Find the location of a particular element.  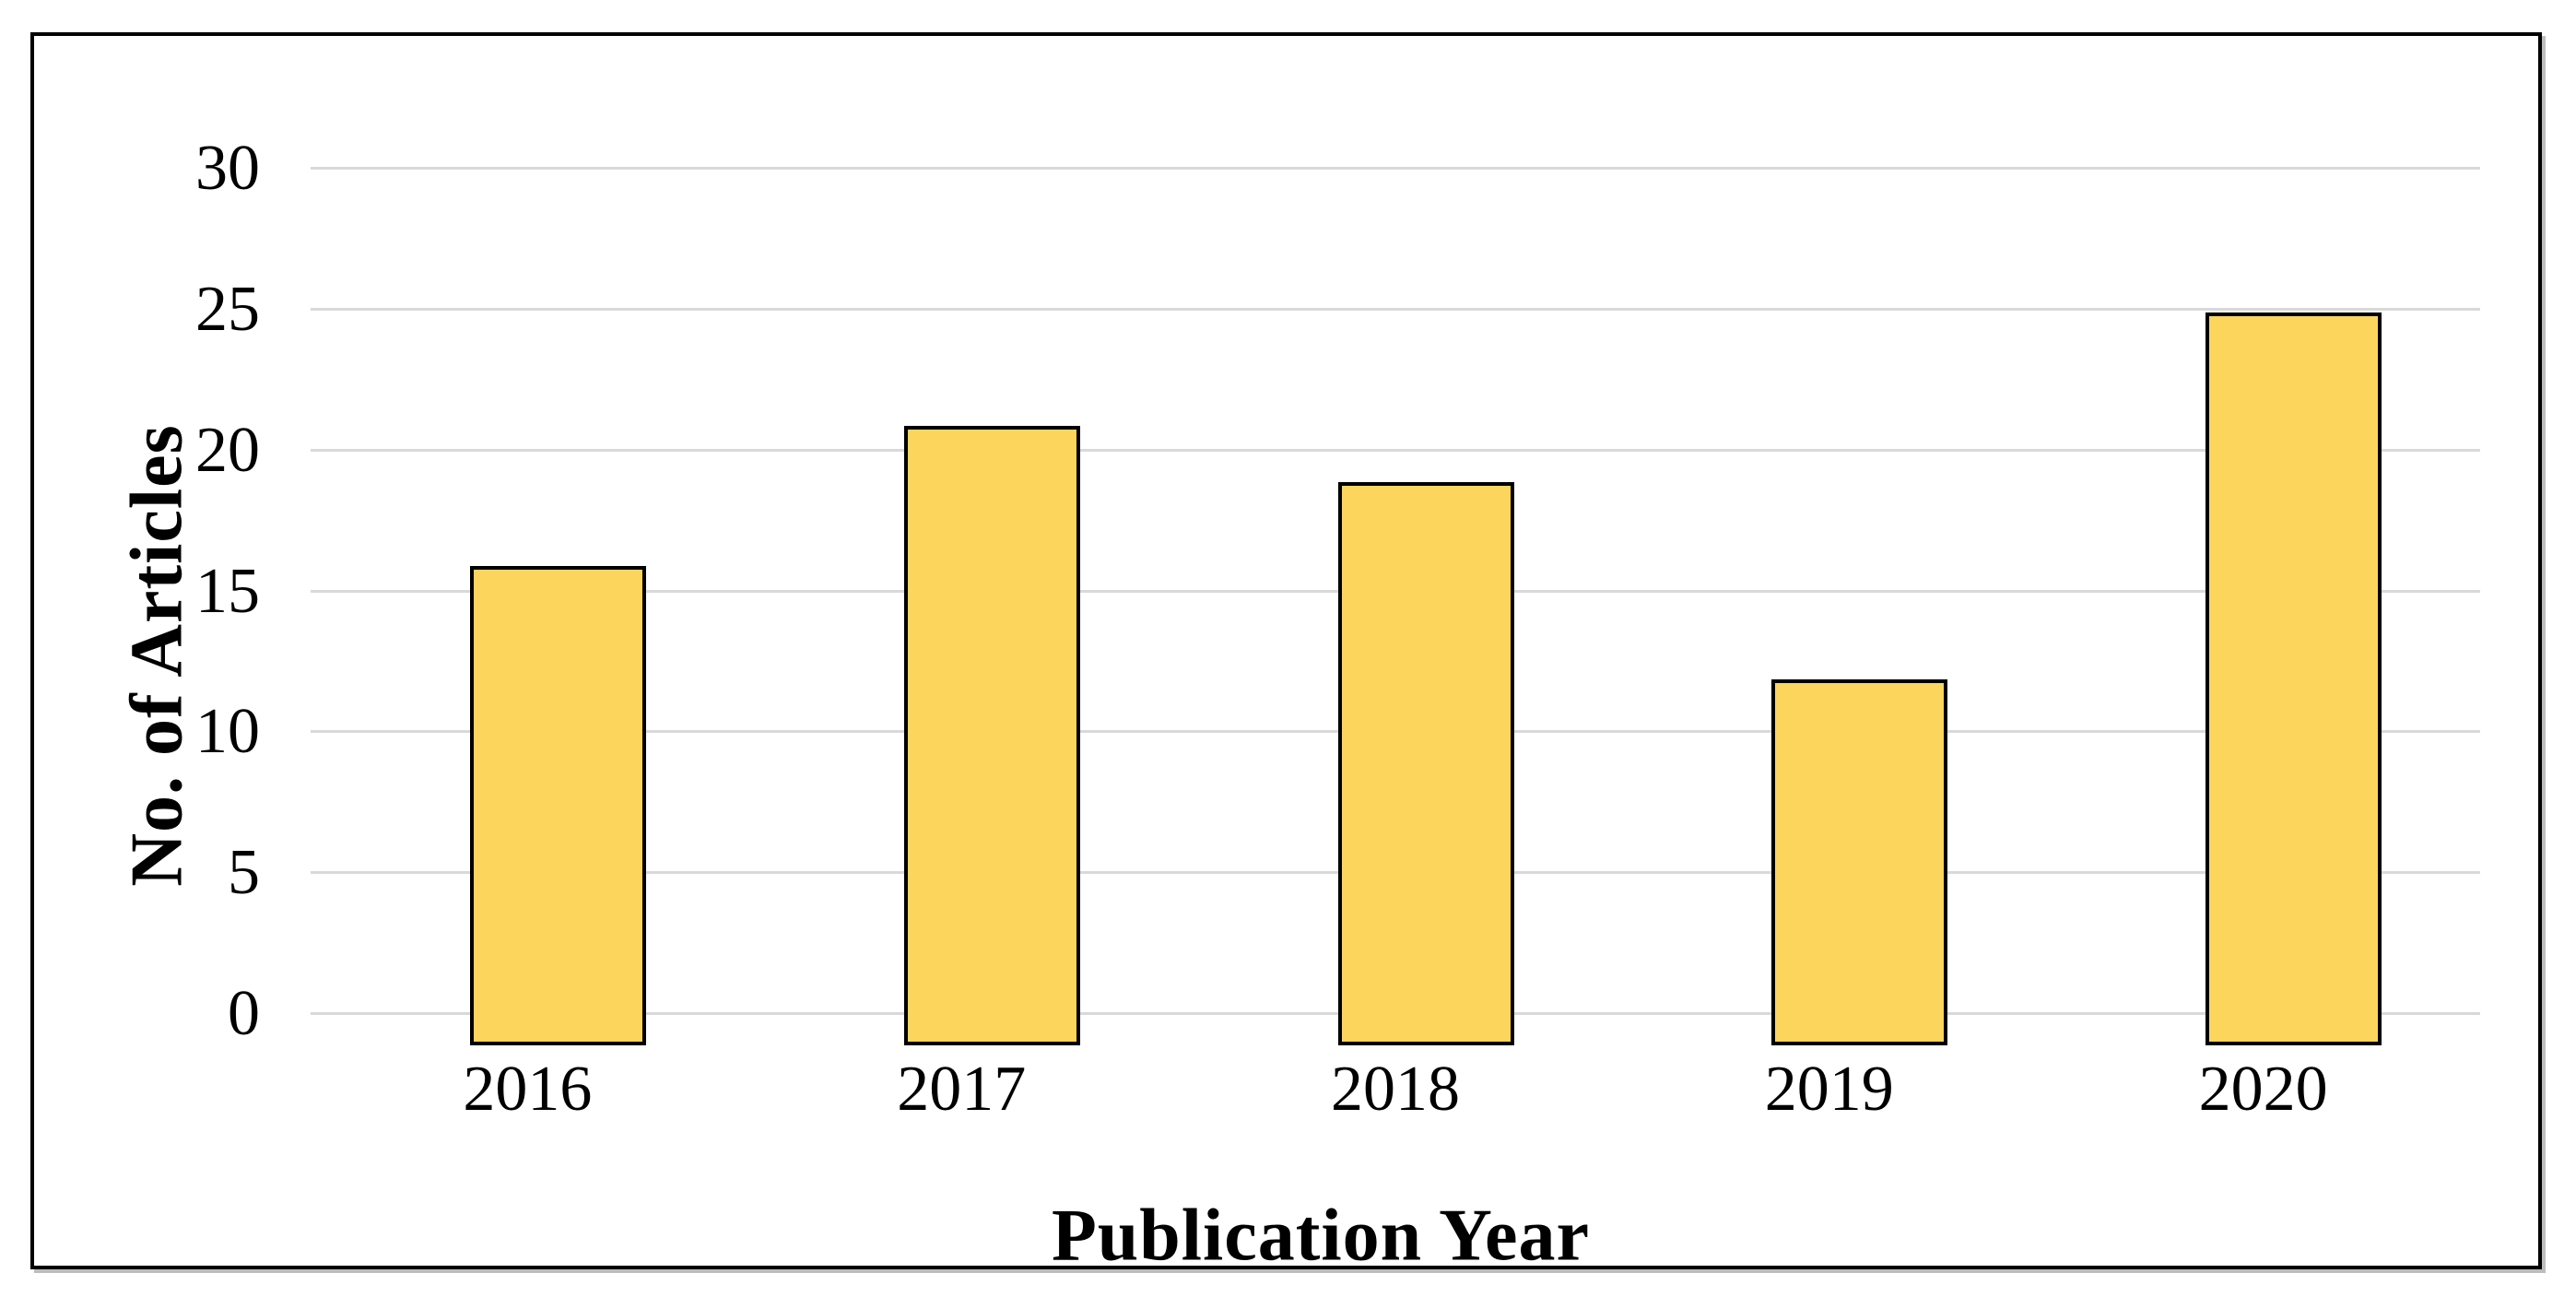

x-axis-title: Publication Year is located at coordinates (1321, 1236).